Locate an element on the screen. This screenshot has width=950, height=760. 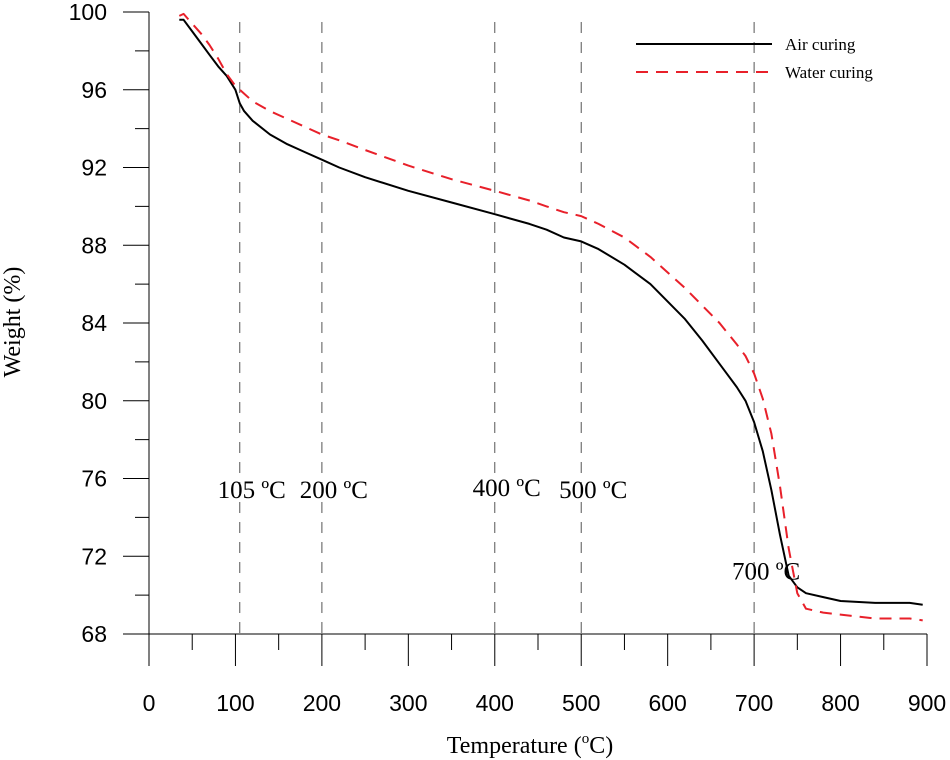
y-tick-label-92: 92 is located at coordinates (94, 168).